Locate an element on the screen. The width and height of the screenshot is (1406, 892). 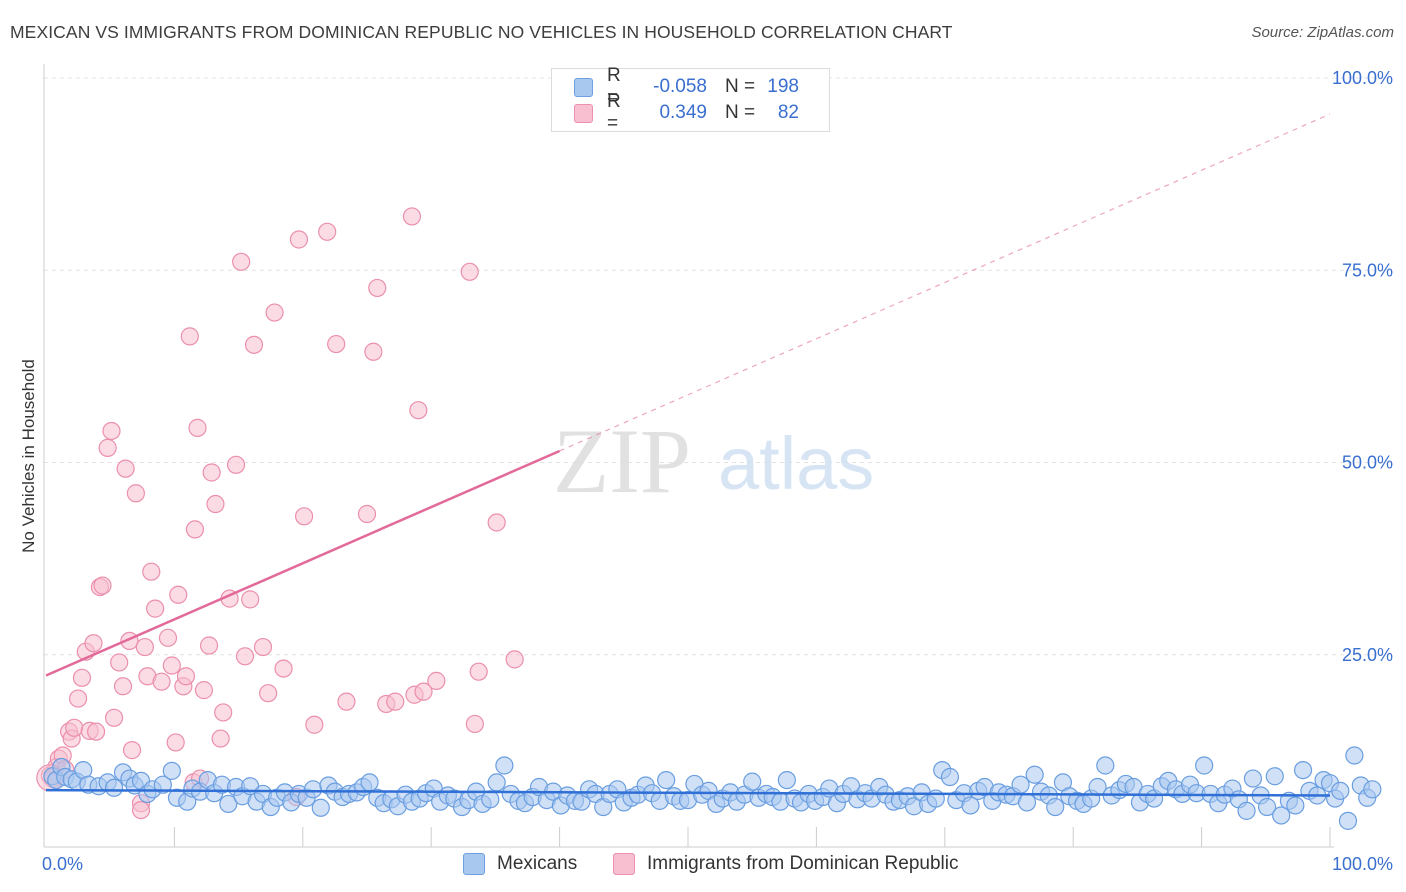
y-tick-label: 50.0% is located at coordinates (1367, 463).